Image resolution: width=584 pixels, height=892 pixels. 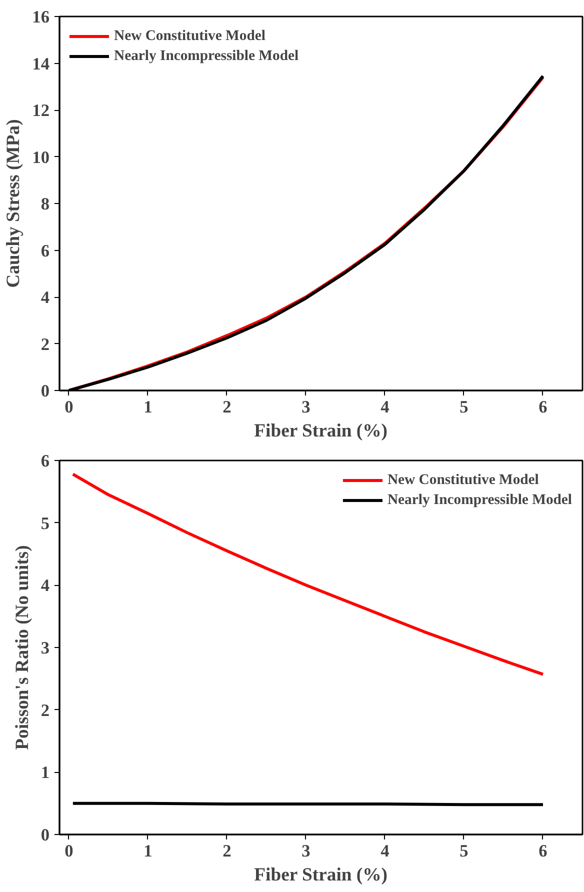 What do you see at coordinates (41, 17) in the screenshot?
I see `y-tick-label: 16` at bounding box center [41, 17].